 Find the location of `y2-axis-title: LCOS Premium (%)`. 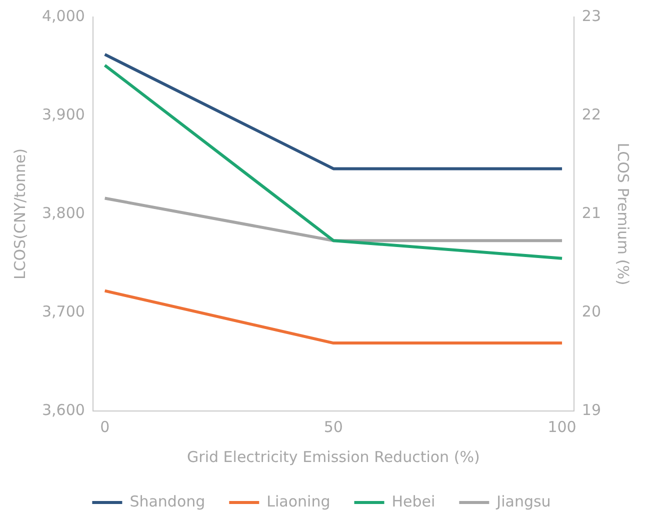

y2-axis-title: LCOS Premium (%) is located at coordinates (623, 214).